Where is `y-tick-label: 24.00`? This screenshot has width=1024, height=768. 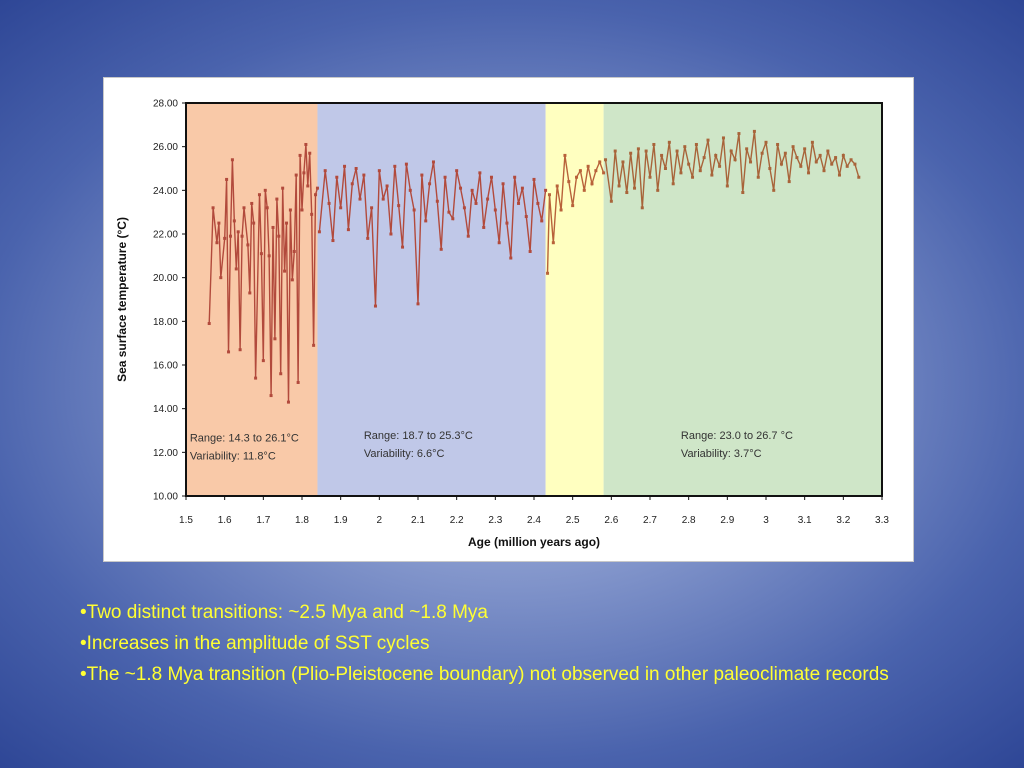 y-tick-label: 24.00 is located at coordinates (165, 191).